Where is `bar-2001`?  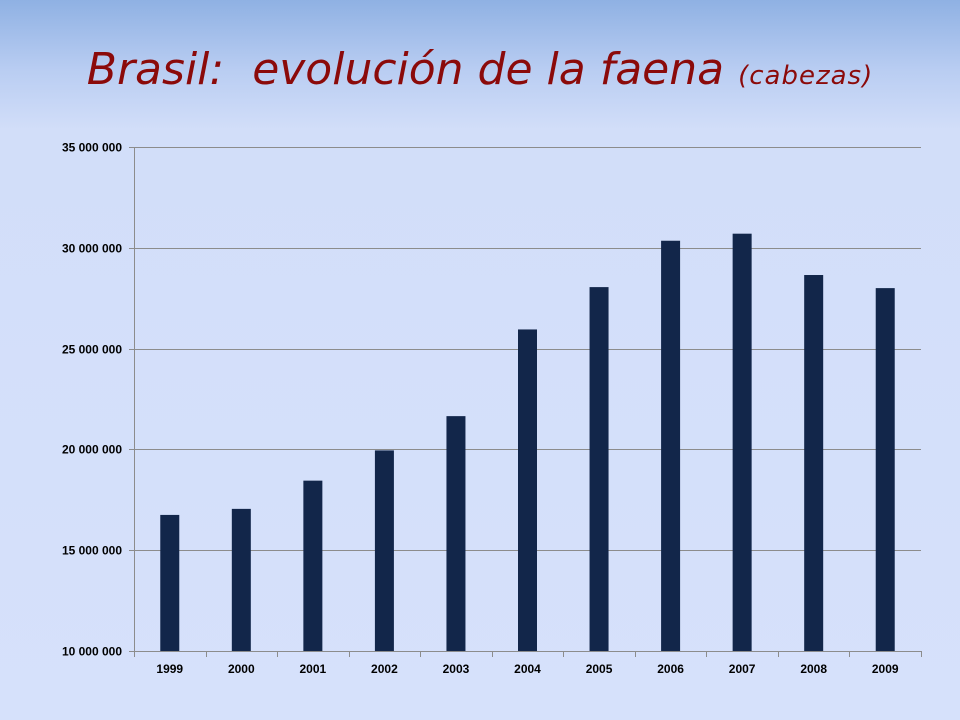
bar-2001 is located at coordinates (313, 565).